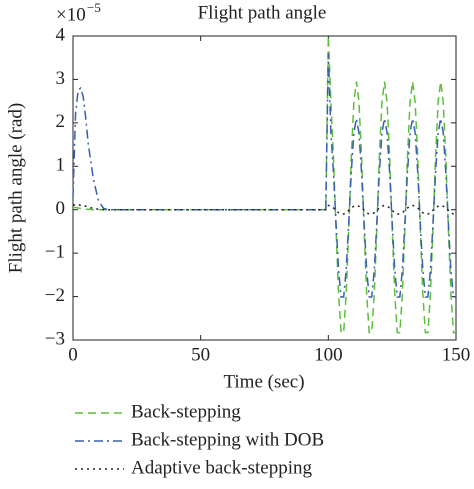 Image resolution: width=474 pixels, height=489 pixels. Describe the element at coordinates (328, 354) in the screenshot. I see `x-tick-label: 100` at that location.